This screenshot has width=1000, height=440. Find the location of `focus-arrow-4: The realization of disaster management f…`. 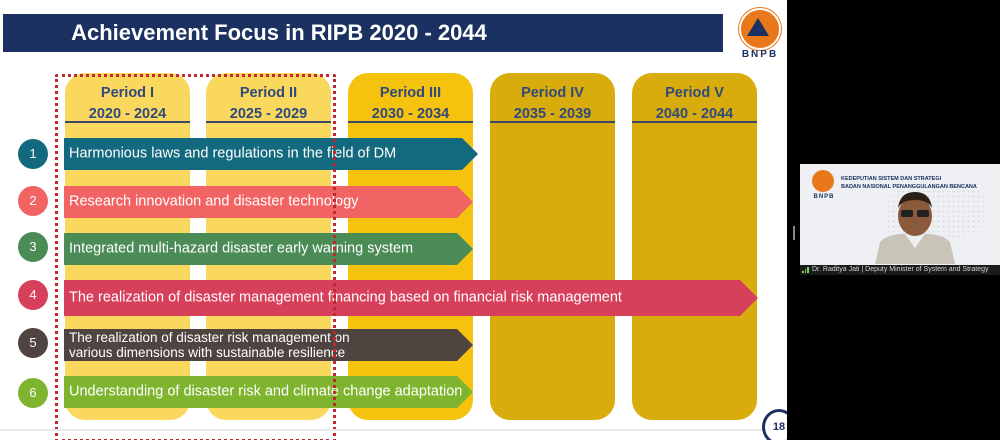

focus-arrow-4: The realization of disaster management f… is located at coordinates (411, 298).